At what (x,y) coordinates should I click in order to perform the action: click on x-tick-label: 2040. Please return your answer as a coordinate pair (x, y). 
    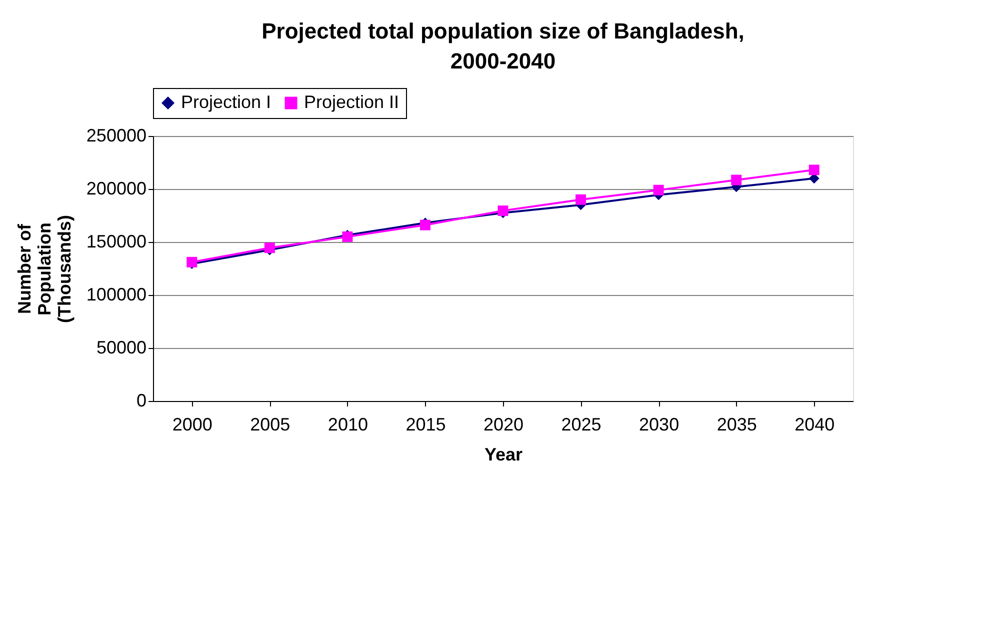
    Looking at the image, I should click on (814, 424).